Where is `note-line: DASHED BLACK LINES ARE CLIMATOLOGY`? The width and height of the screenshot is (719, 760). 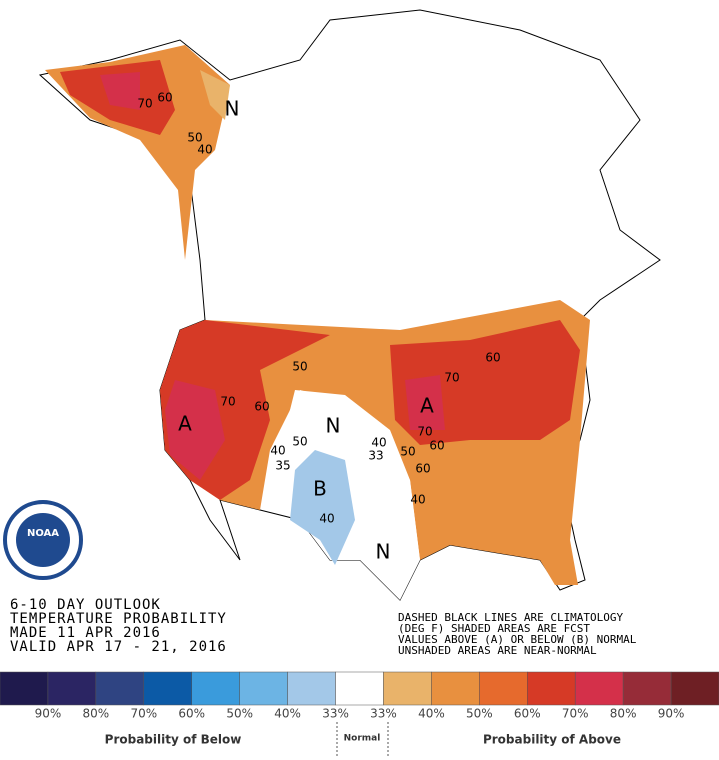
note-line: DASHED BLACK LINES ARE CLIMATOLOGY is located at coordinates (511, 617).